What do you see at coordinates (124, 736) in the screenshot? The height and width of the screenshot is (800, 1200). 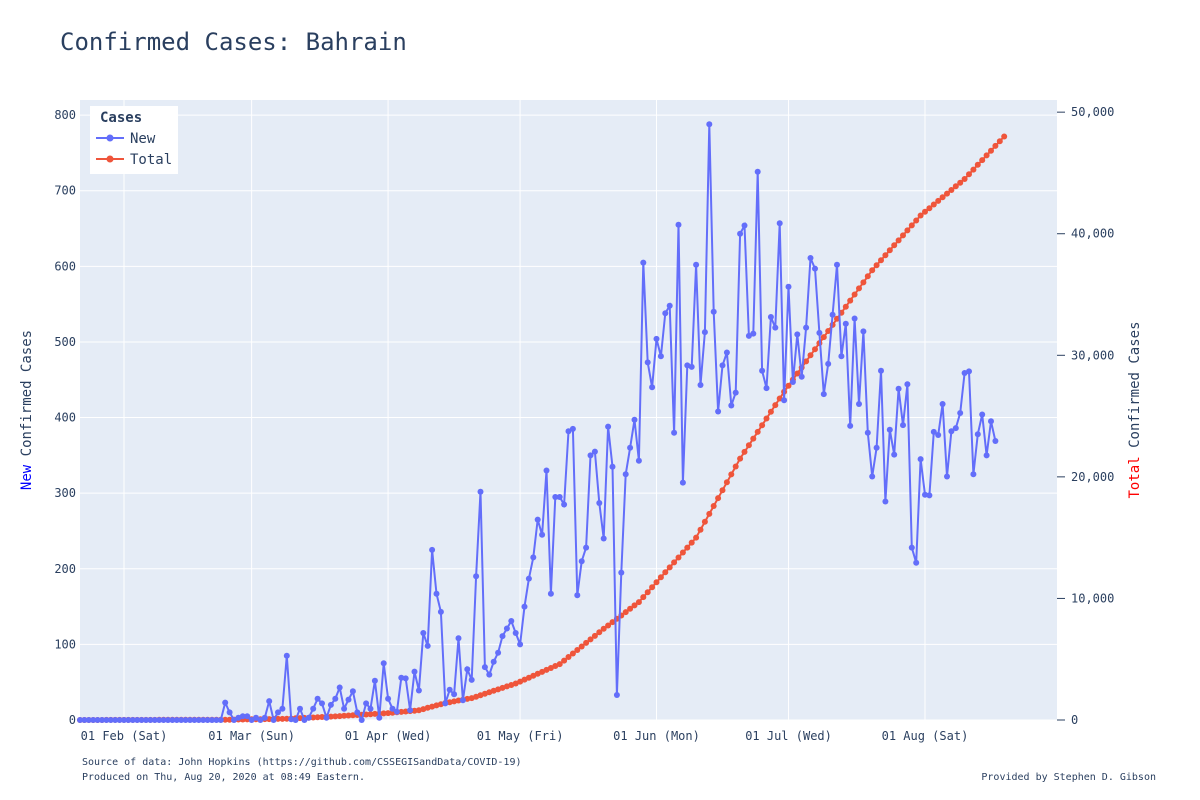 I see `x-tick-label: 01 Feb (Sat)` at bounding box center [124, 736].